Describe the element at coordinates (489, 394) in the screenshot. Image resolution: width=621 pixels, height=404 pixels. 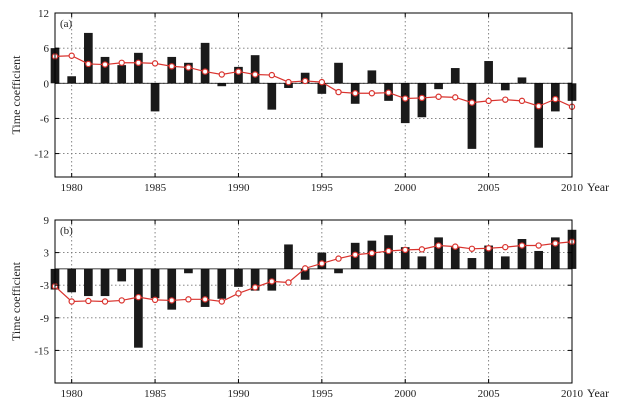
I see `x-tick-label: 2005` at that location.